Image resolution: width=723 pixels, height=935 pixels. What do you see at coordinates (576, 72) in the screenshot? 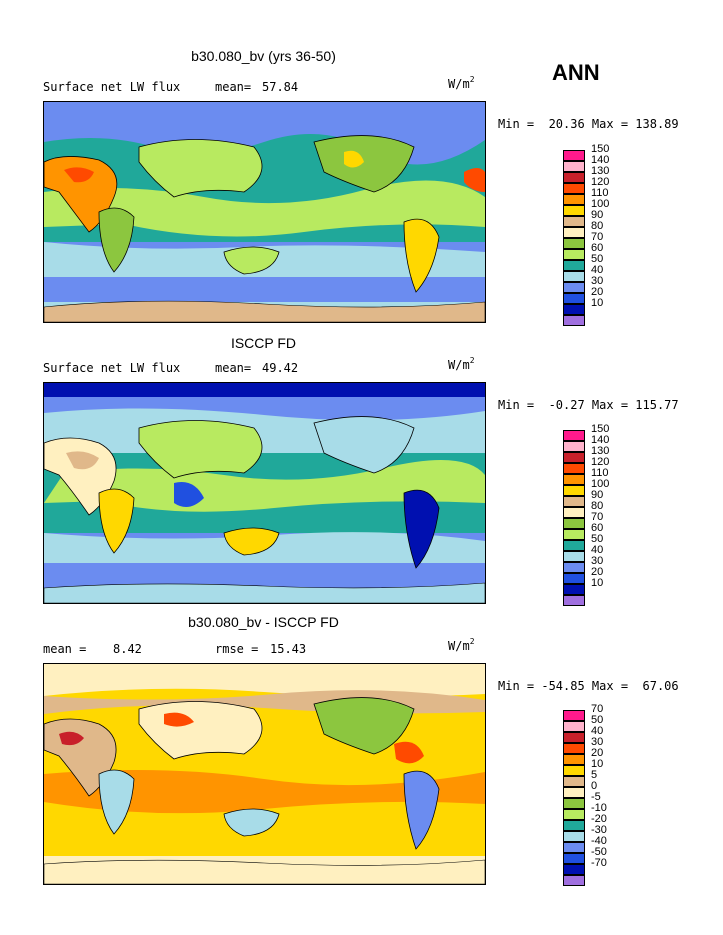
I see `season-label: ANN` at bounding box center [576, 72].